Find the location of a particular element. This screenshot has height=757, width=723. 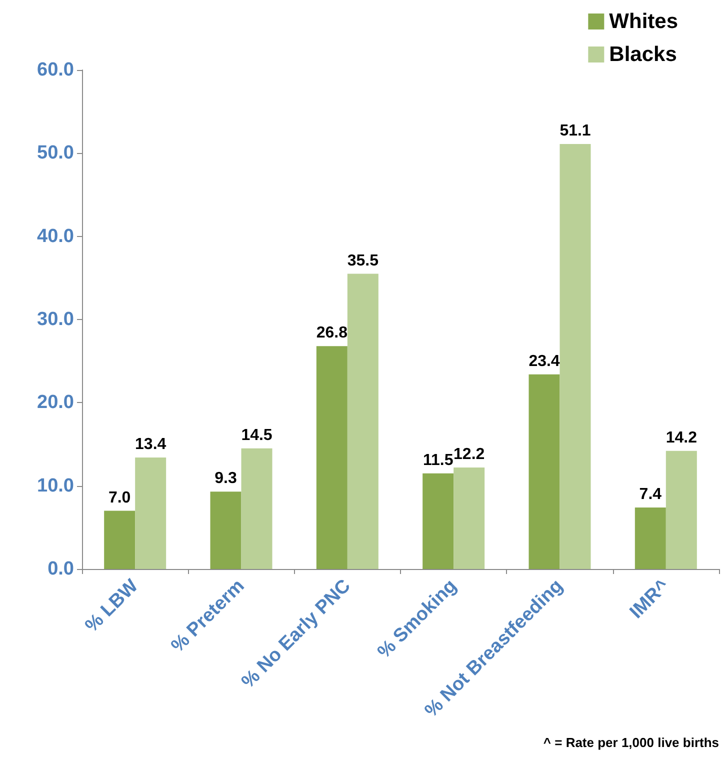

y-tick-label: 20.0 is located at coordinates (55, 403).